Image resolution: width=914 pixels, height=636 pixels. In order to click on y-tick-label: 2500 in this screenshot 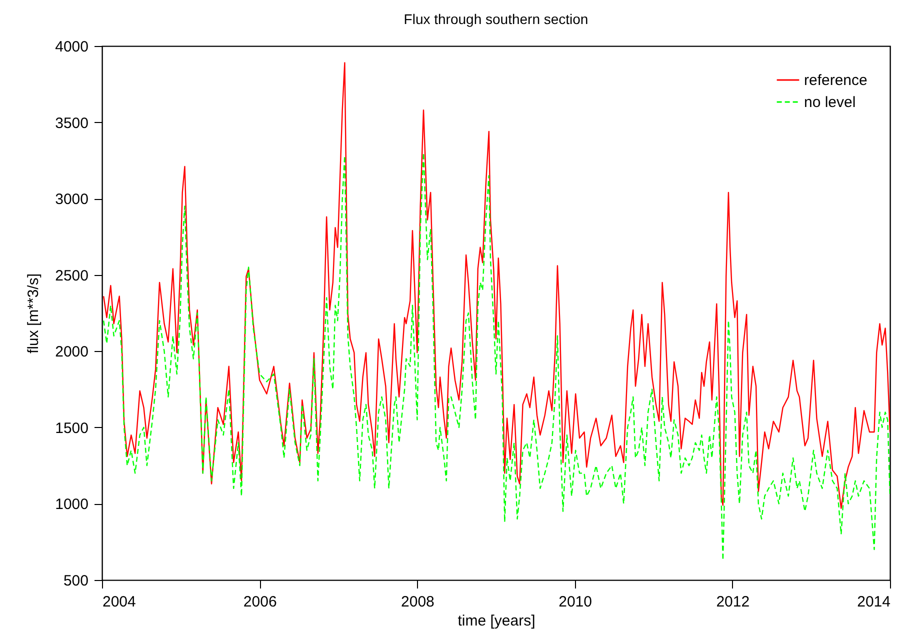, I will do `click(71, 275)`.